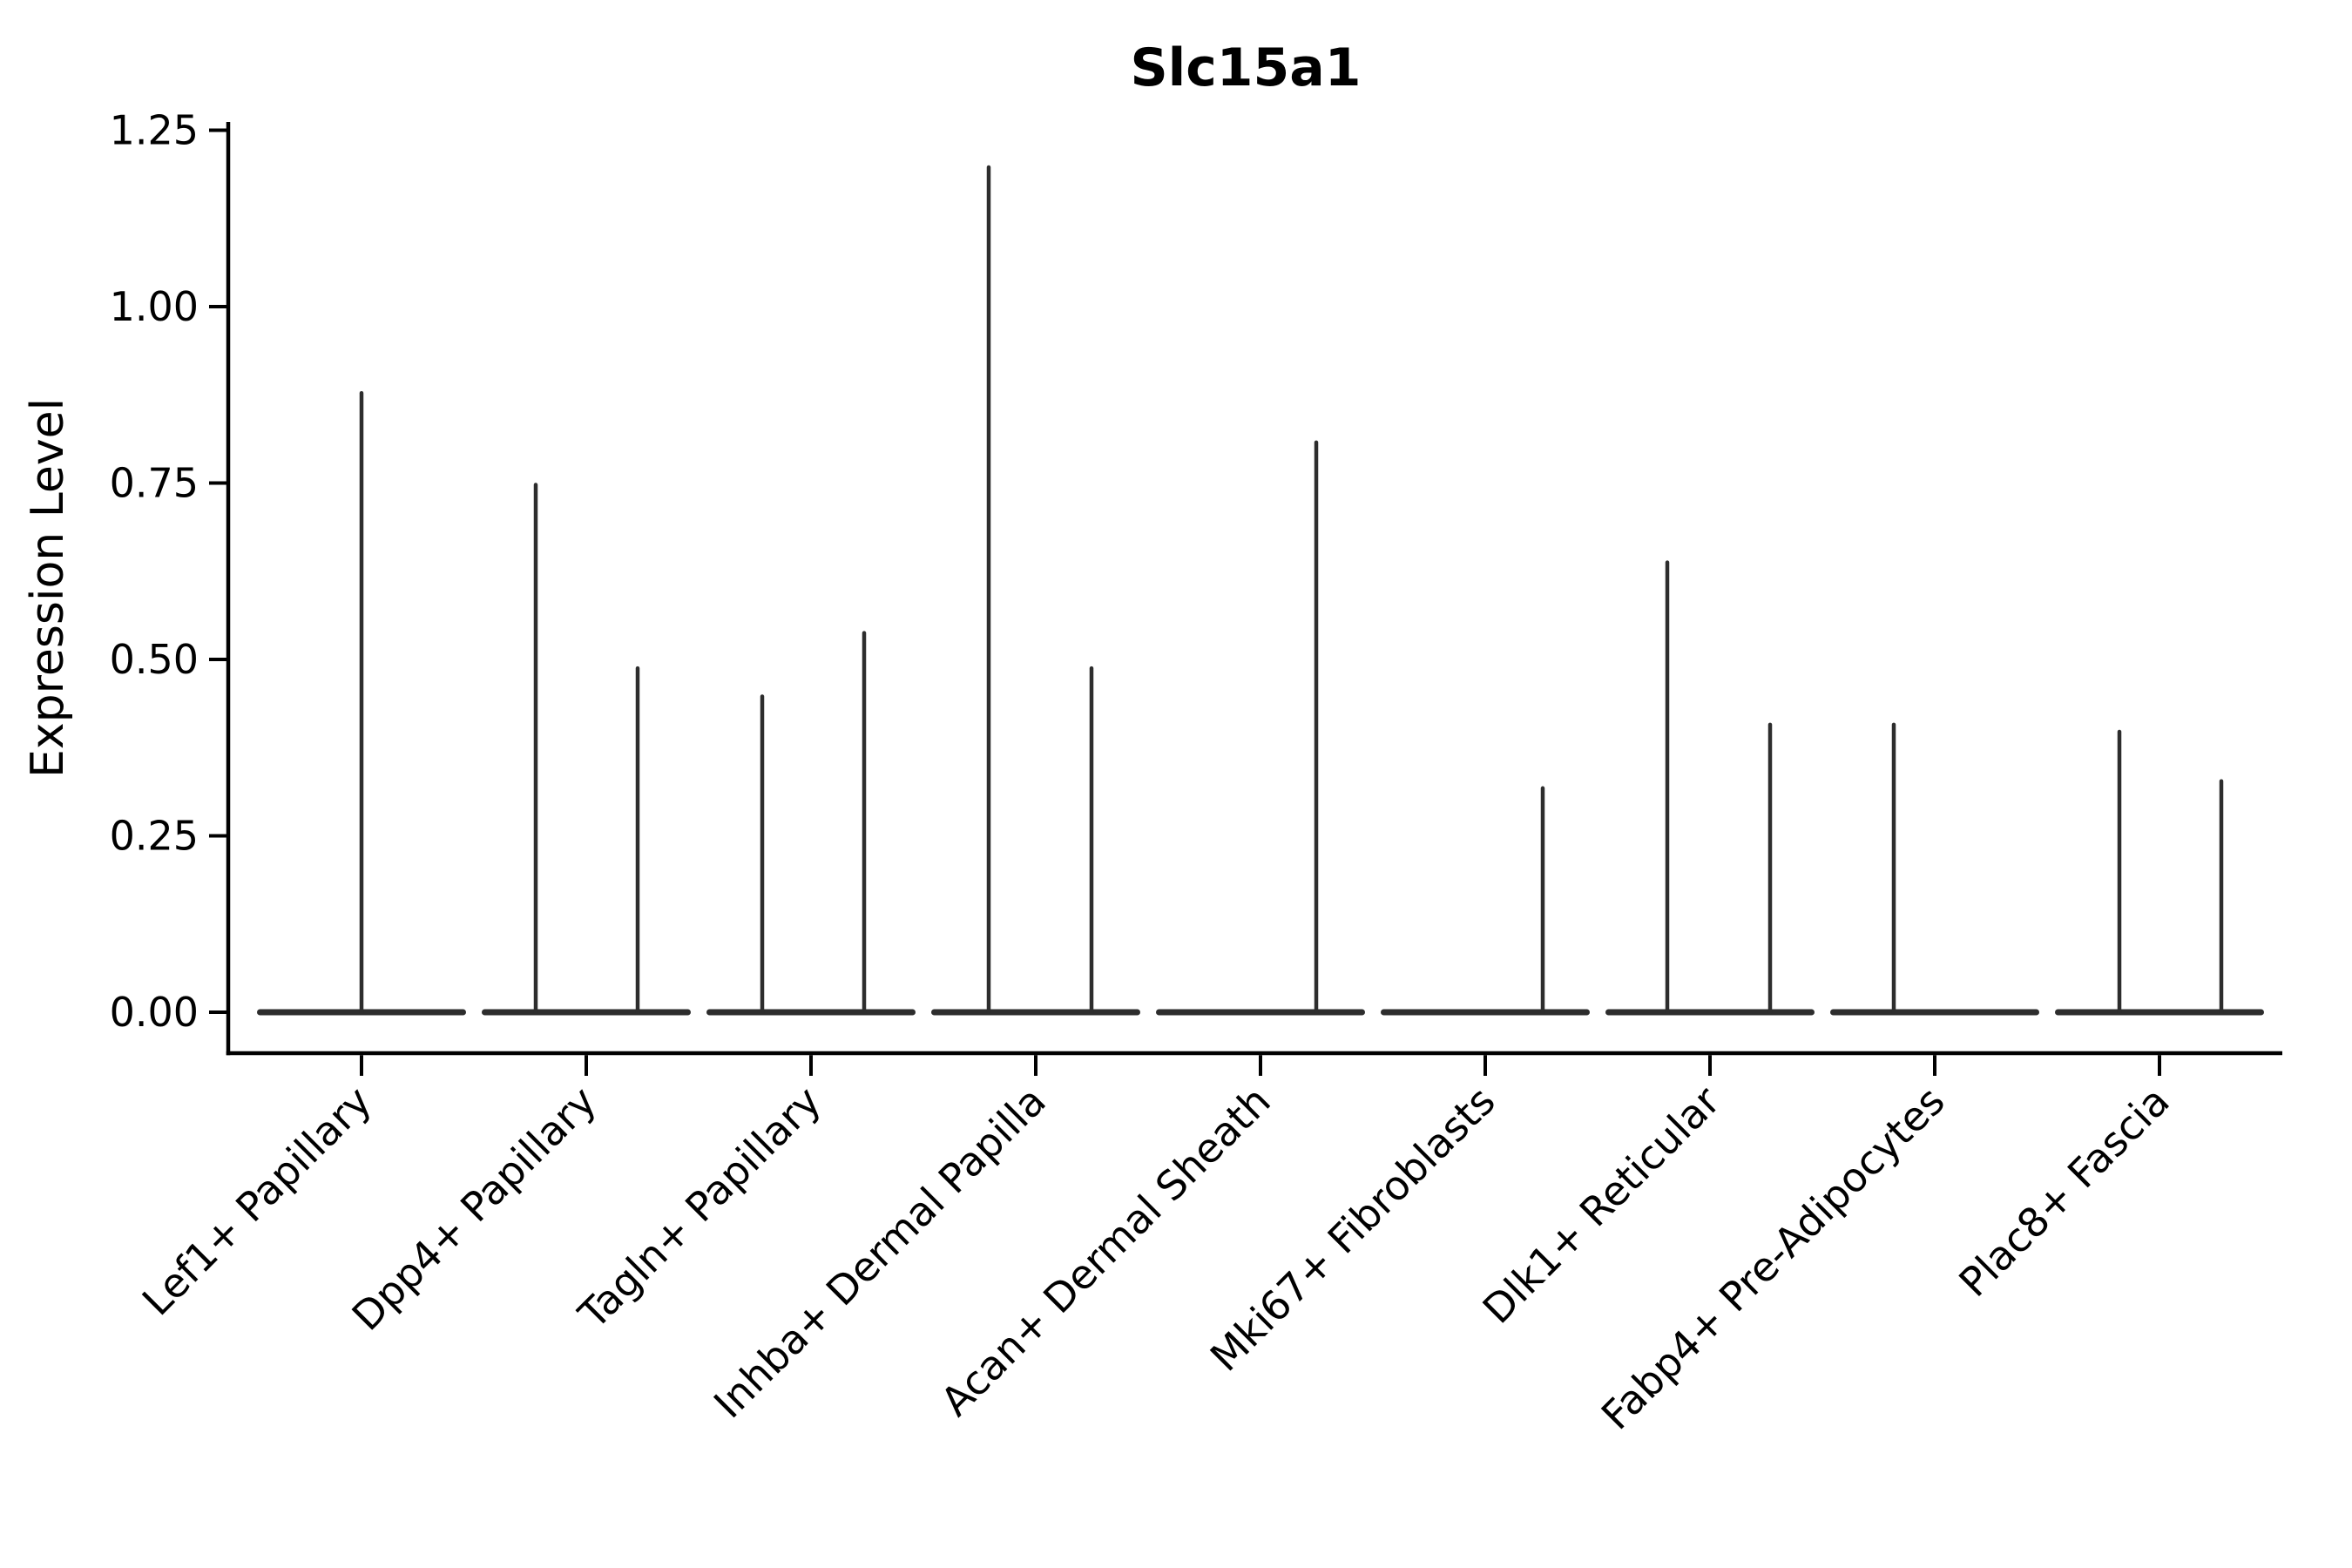 This screenshot has height=1568, width=2352. I want to click on y-tick-label: 0.00, so click(154, 1013).